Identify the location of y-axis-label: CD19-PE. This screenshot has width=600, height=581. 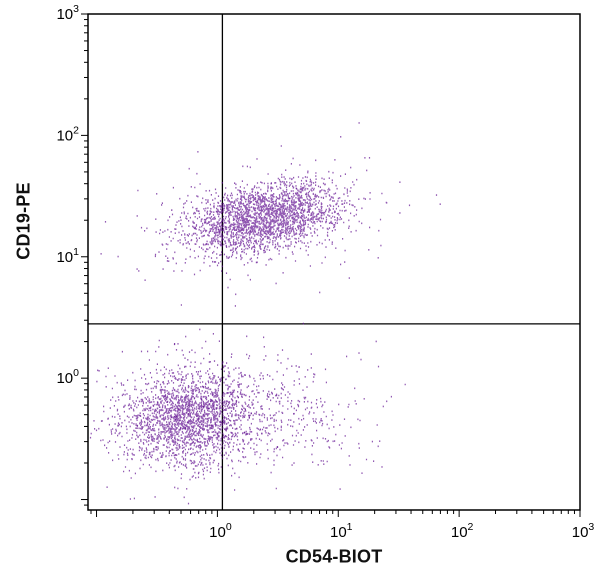
(23, 221).